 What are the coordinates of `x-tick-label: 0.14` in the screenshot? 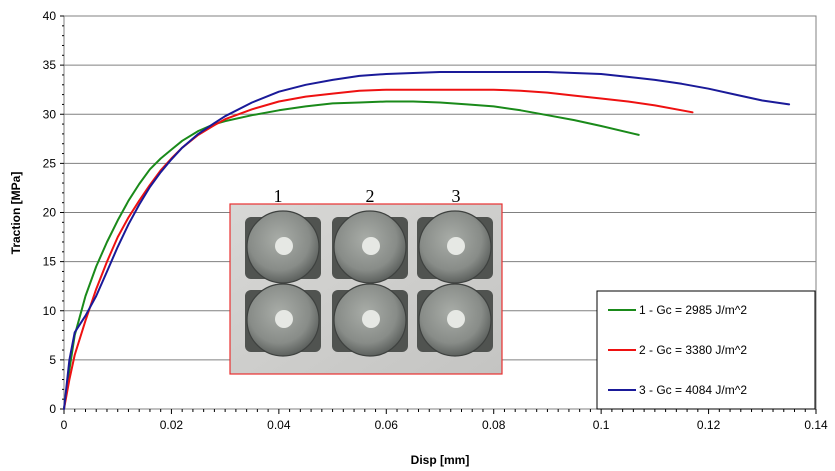 It's located at (816, 425).